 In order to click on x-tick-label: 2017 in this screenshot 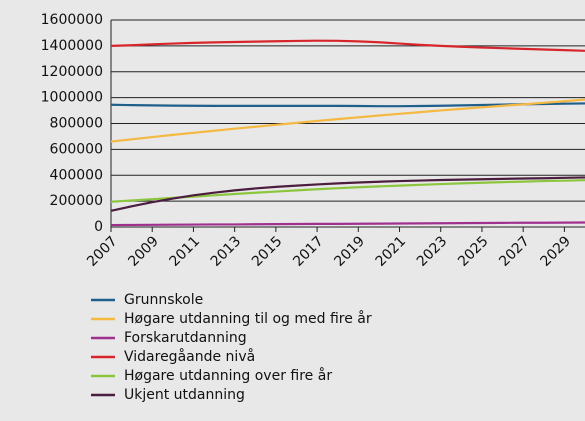, I will do `click(308, 251)`.